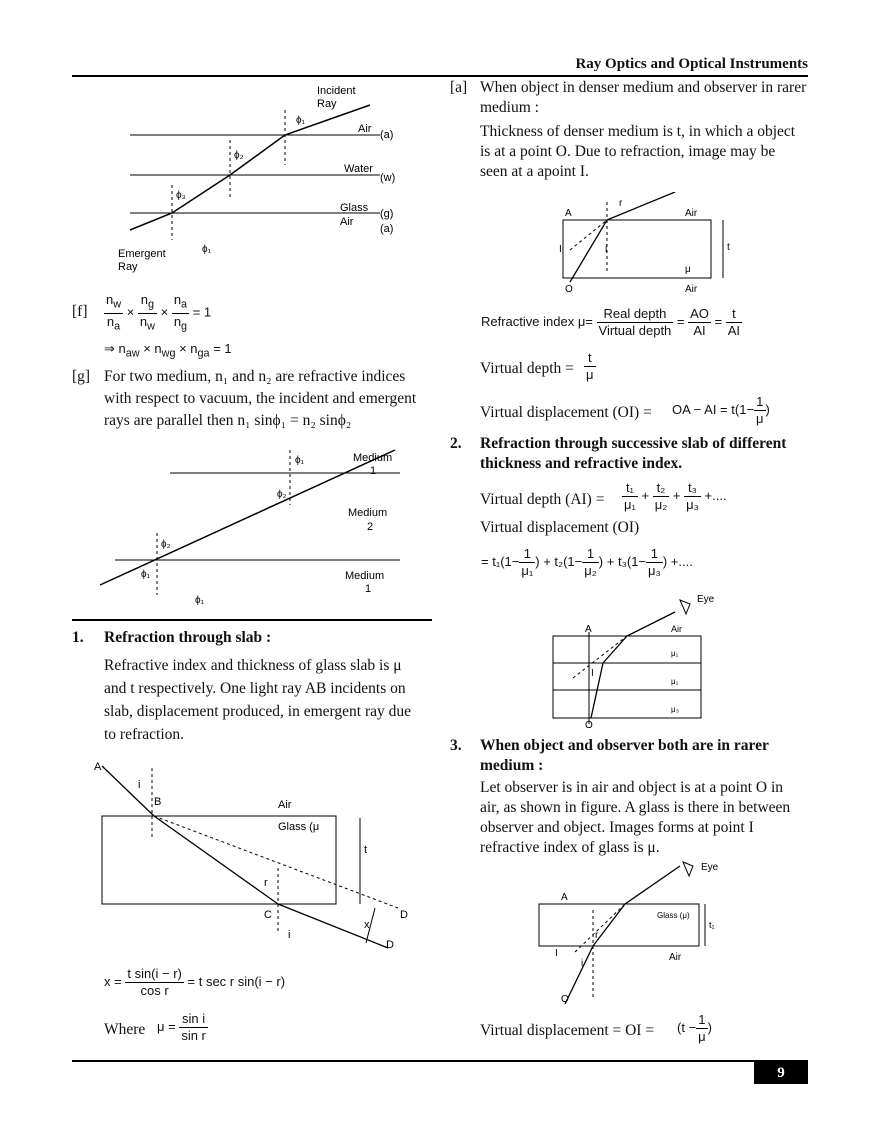  I want to click on fig2-medium2: Medium, so click(367, 513).